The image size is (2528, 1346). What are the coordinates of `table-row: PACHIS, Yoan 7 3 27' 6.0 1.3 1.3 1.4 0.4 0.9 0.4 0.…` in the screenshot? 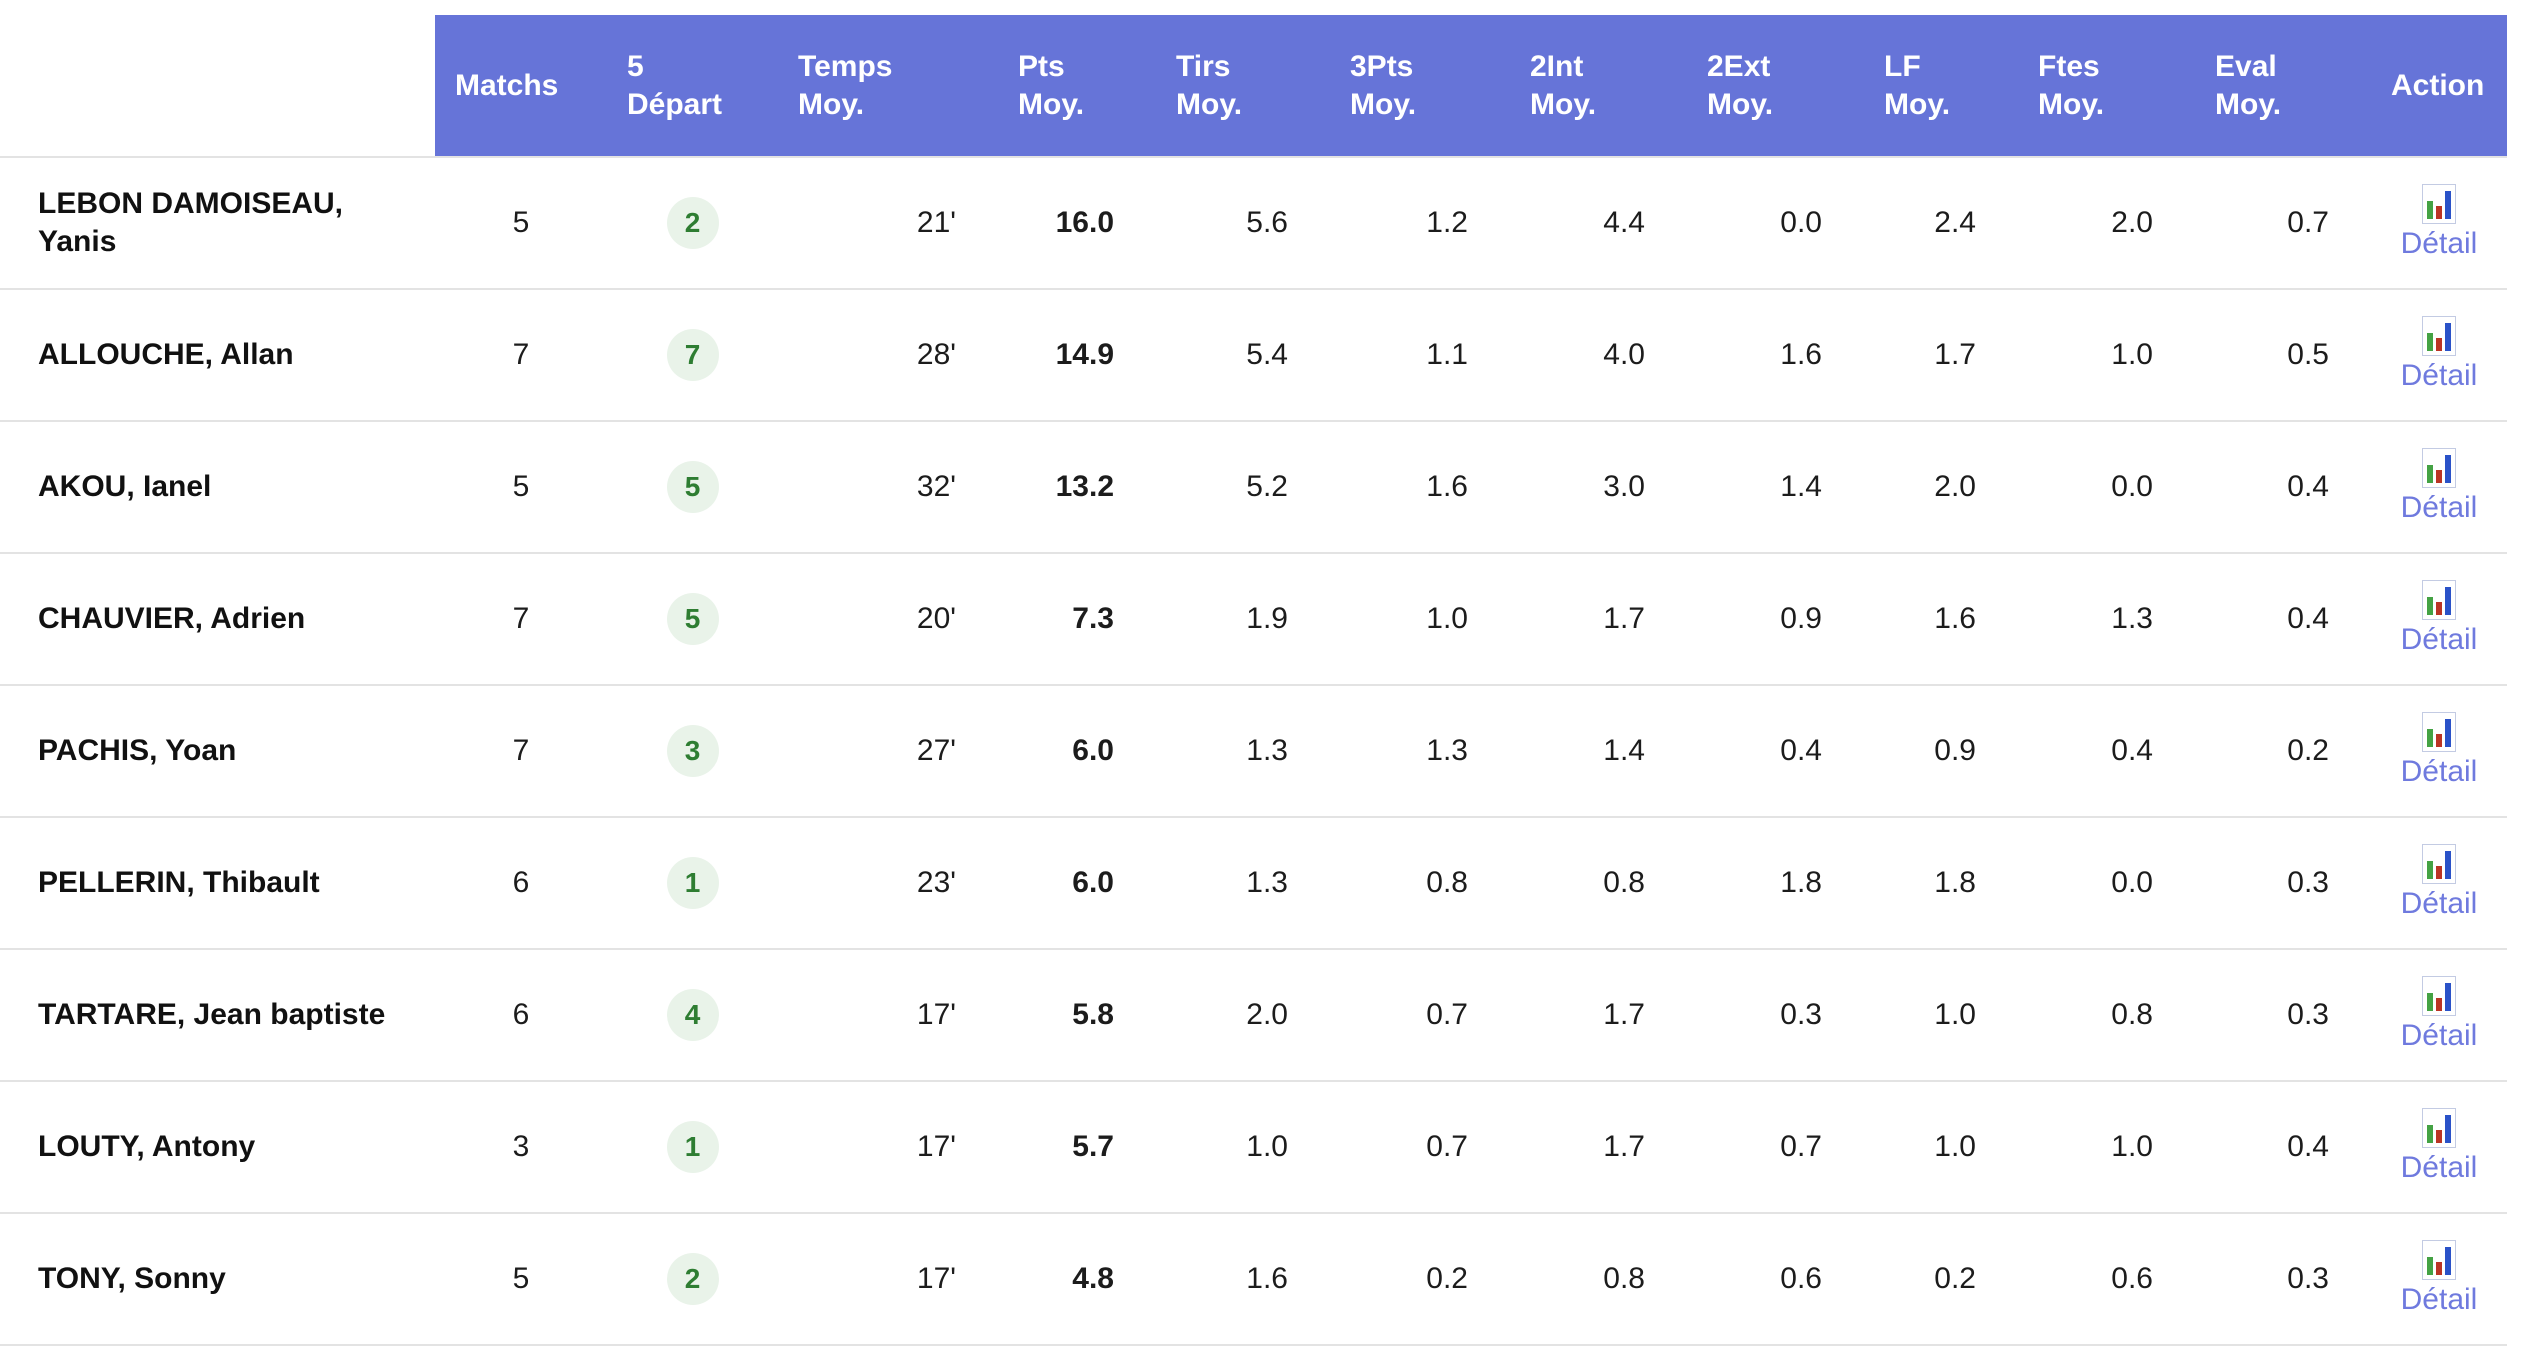 It's located at (1253, 751).